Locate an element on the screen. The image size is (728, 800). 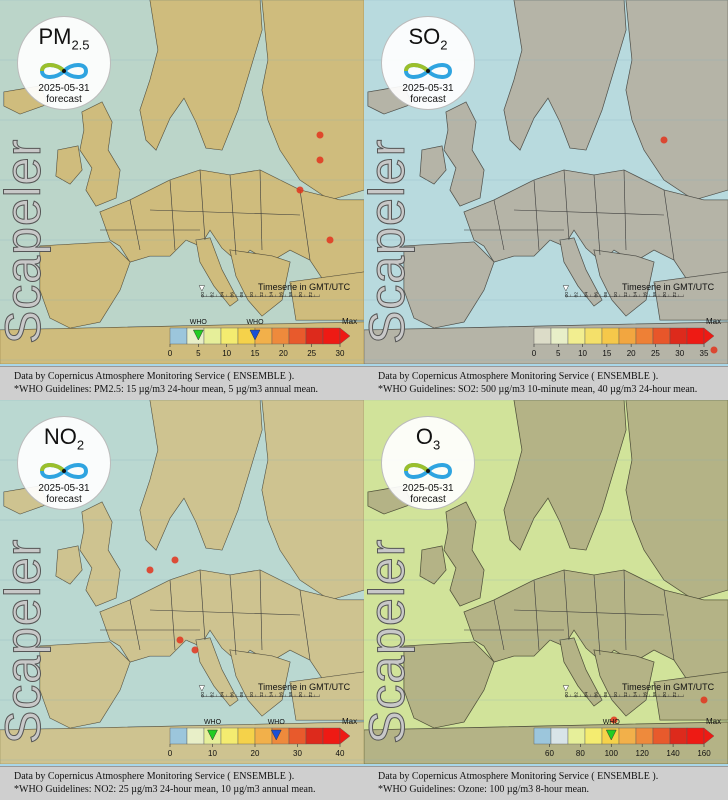
timeline-hour-label: 20 is located at coordinates (665, 695).